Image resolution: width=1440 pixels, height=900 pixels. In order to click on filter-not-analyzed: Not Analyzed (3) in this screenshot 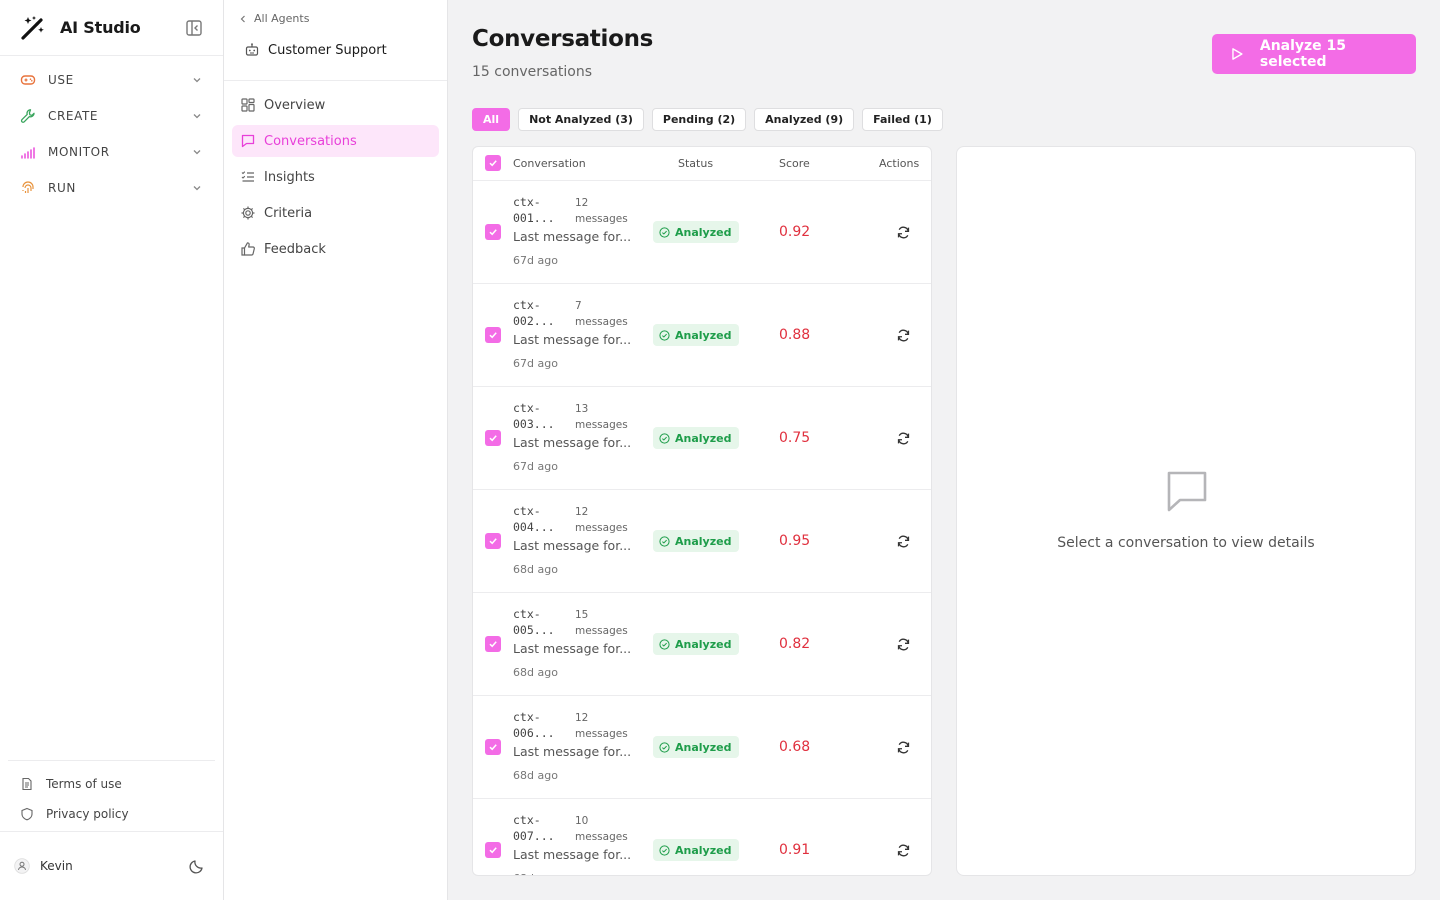, I will do `click(581, 119)`.